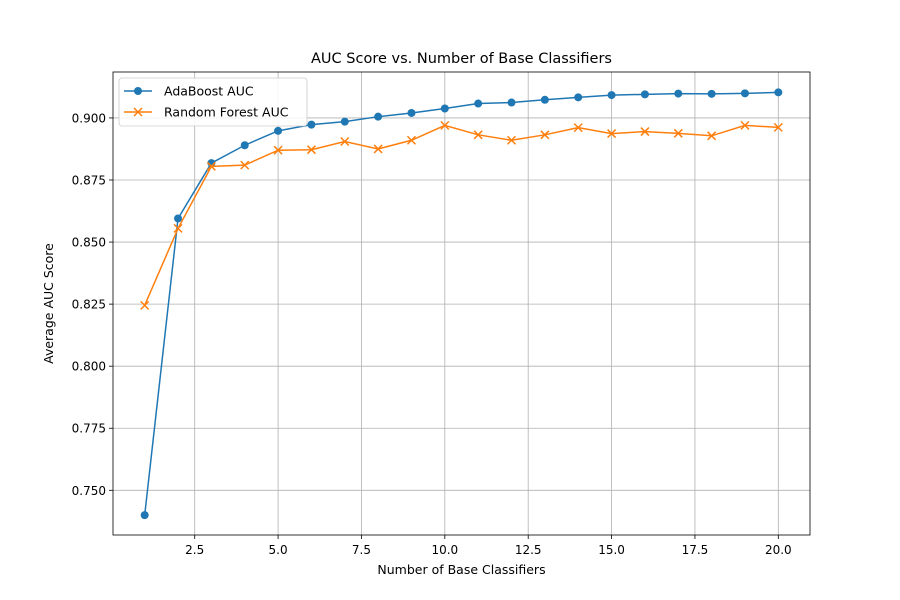 The image size is (900, 600). What do you see at coordinates (89, 429) in the screenshot?
I see `y-tick-label: 0.775` at bounding box center [89, 429].